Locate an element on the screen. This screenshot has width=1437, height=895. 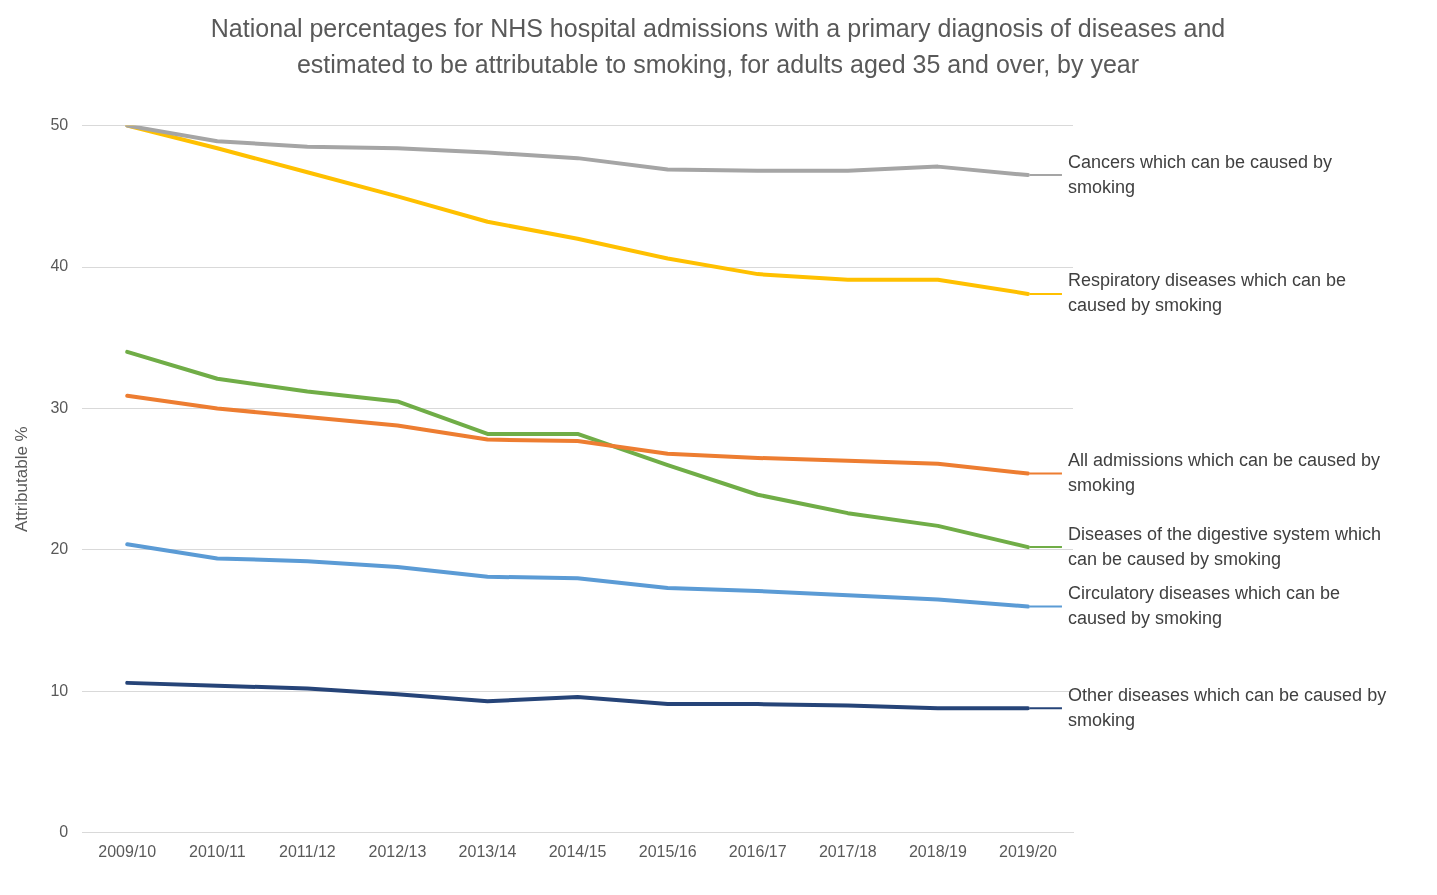
x-tick-label: 2010/11 is located at coordinates (217, 851).